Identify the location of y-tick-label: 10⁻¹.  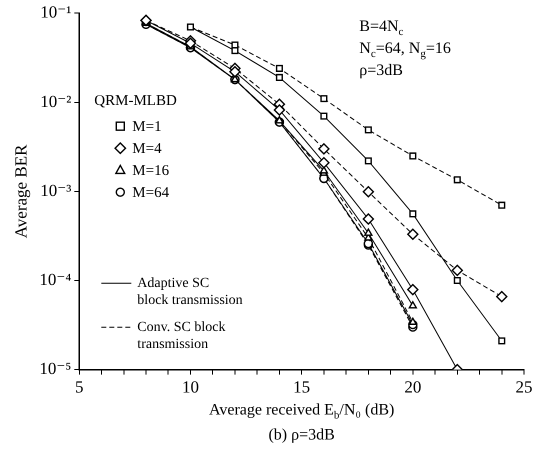
(56, 12).